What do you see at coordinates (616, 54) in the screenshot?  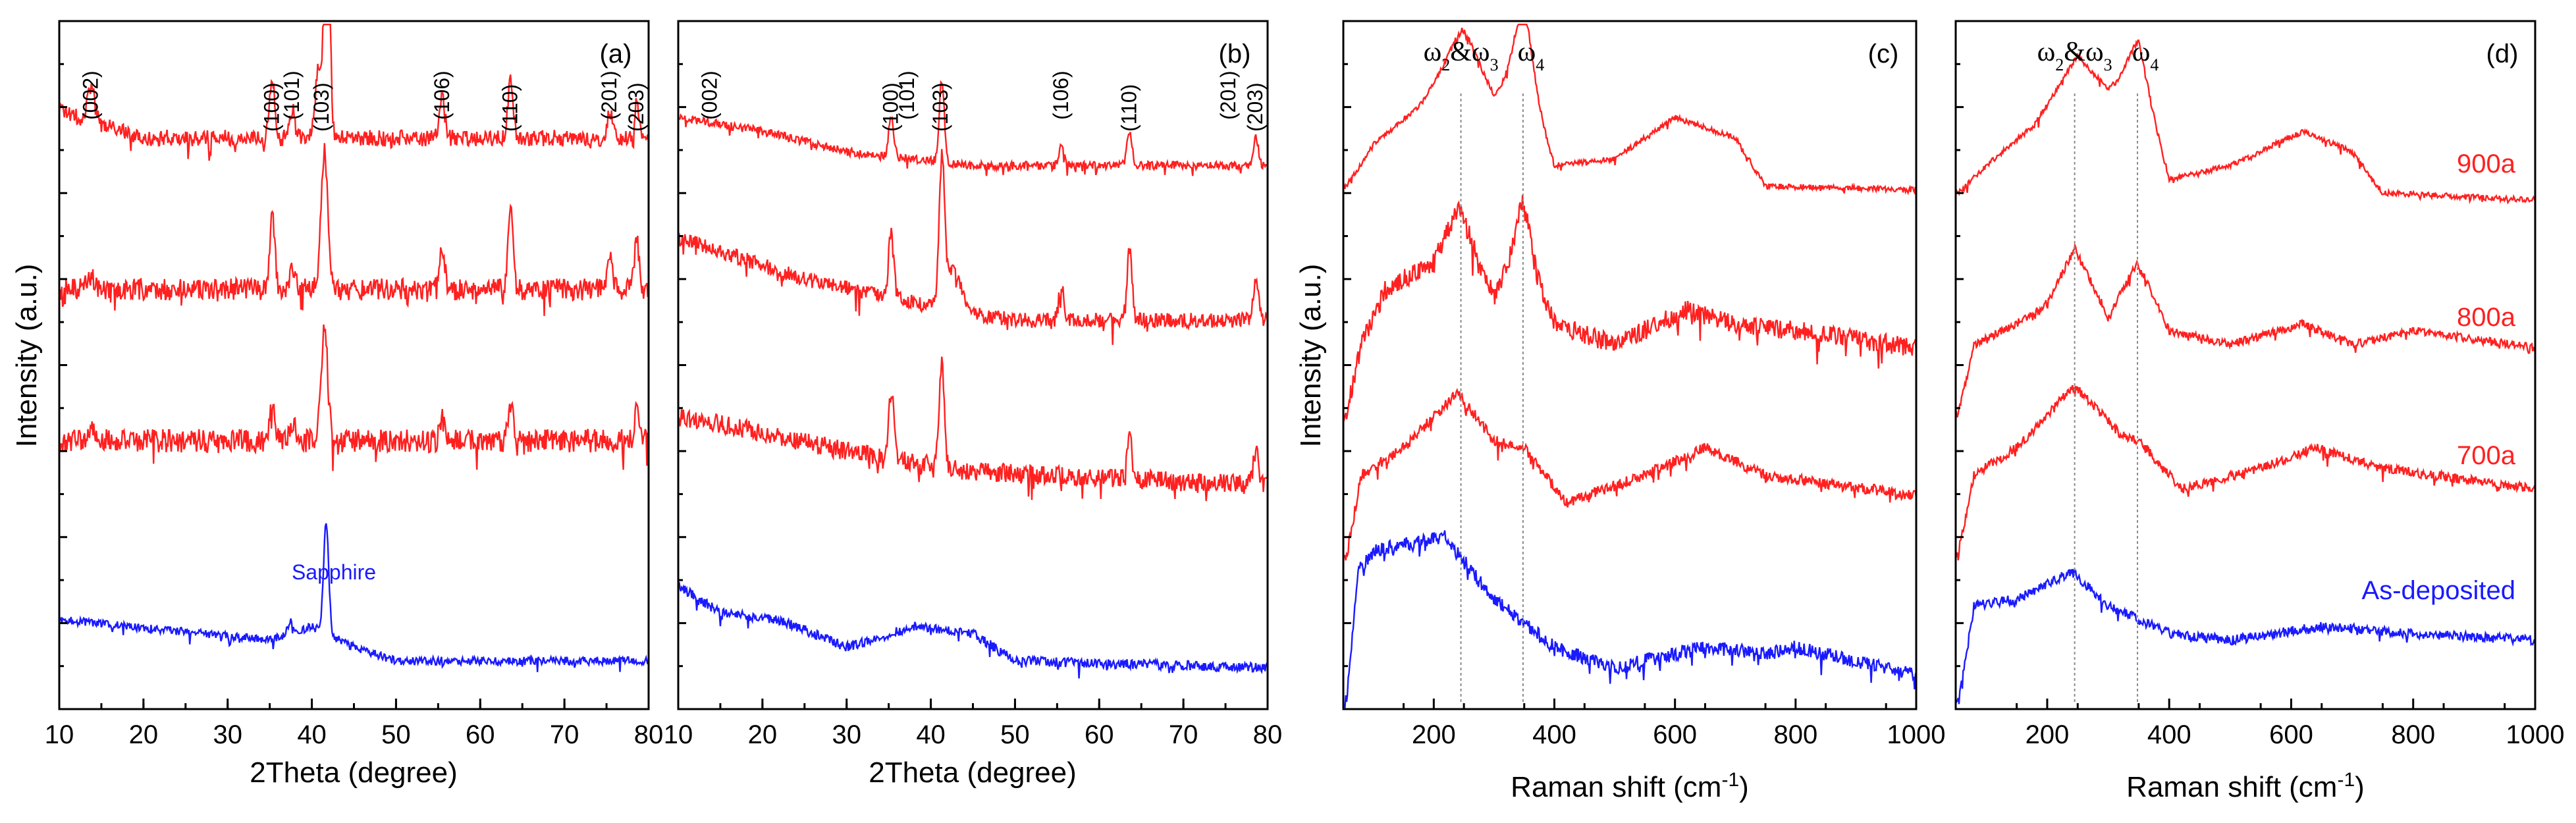 I see `panel-label: (a)` at bounding box center [616, 54].